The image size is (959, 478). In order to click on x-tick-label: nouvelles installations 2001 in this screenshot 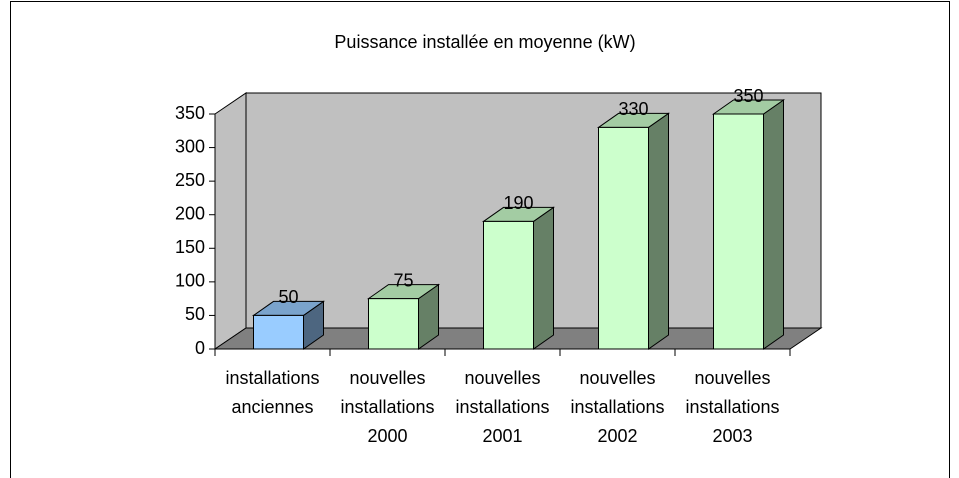, I will do `click(502, 407)`.